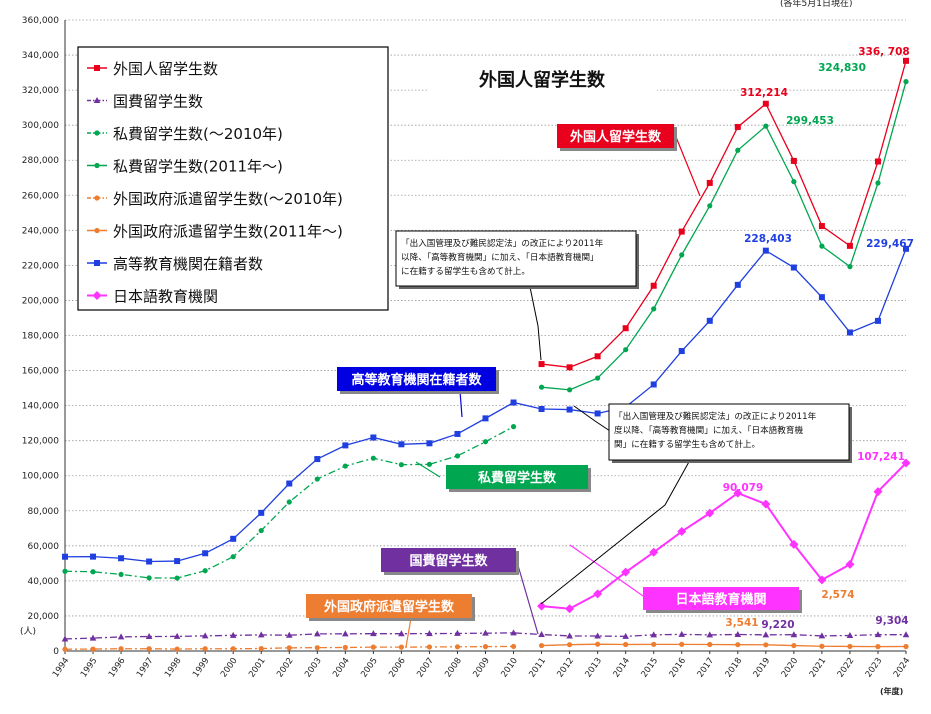 The width and height of the screenshot is (931, 714). Describe the element at coordinates (117, 667) in the screenshot. I see `x-tick-label: 1996` at that location.